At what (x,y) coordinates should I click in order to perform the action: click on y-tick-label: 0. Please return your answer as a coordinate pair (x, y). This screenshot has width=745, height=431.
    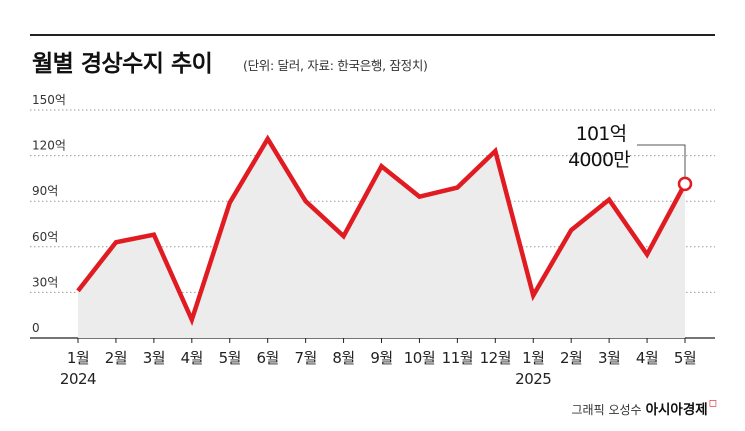
    Looking at the image, I should click on (36, 328).